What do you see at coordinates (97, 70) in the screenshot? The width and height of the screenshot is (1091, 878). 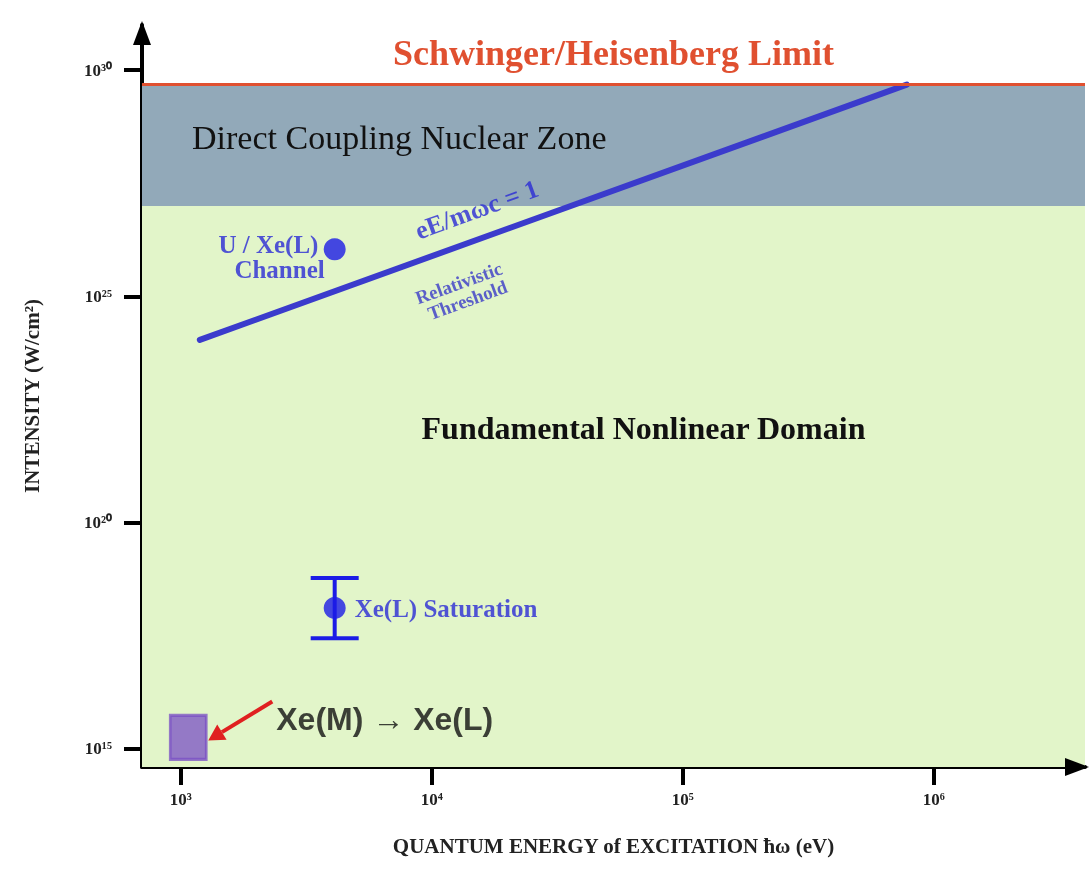 I see `y-tick-label: 10³⁰` at bounding box center [97, 70].